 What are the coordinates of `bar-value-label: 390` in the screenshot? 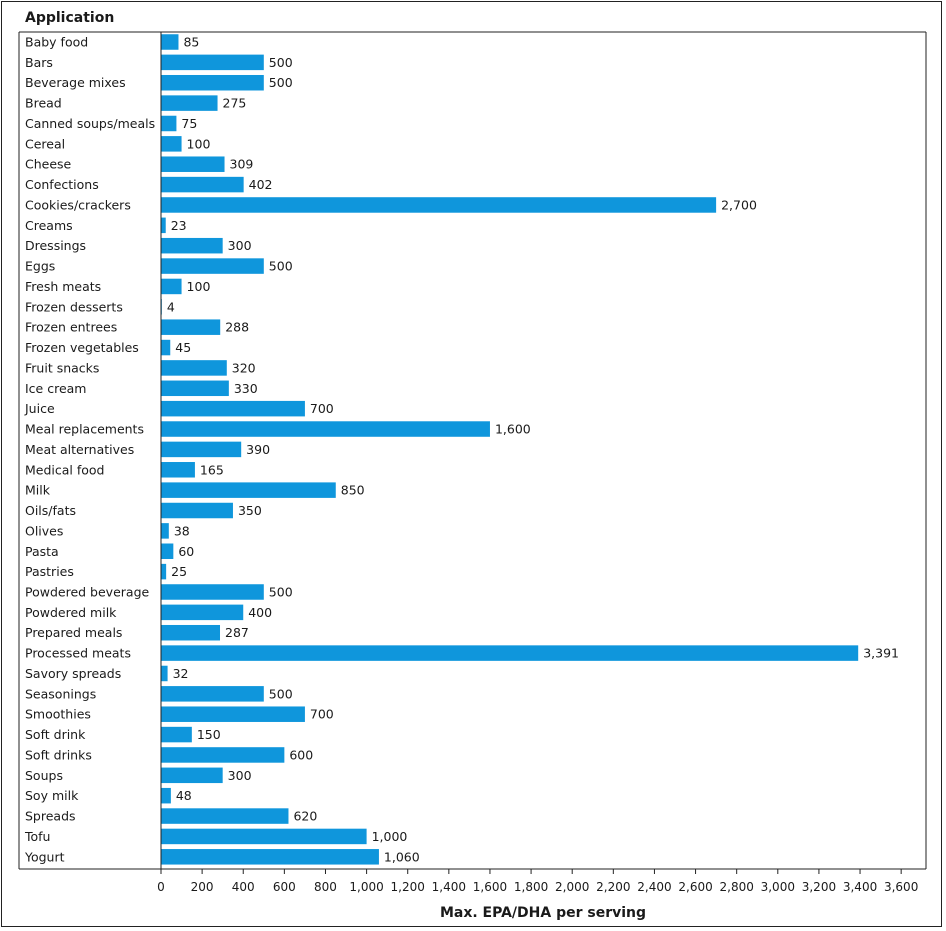 It's located at (258, 449).